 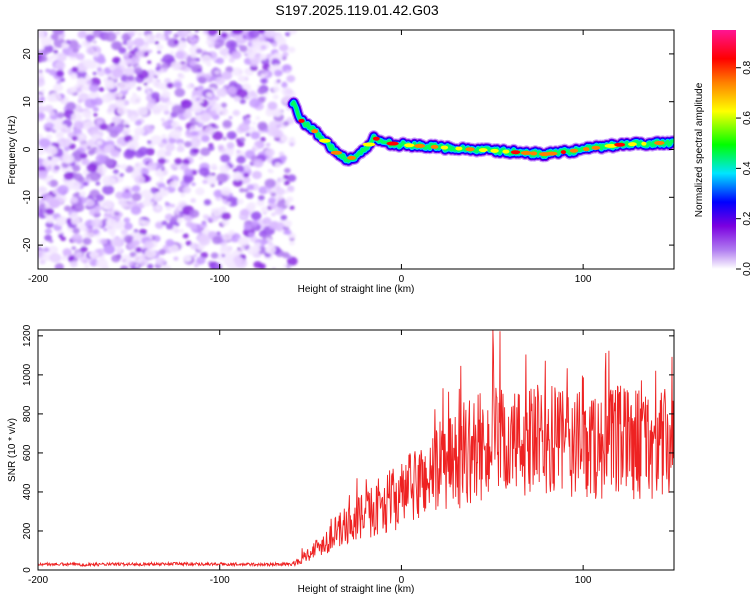 I want to click on spectrogram-ylabel: Frequency (Hz), so click(x=12, y=150).